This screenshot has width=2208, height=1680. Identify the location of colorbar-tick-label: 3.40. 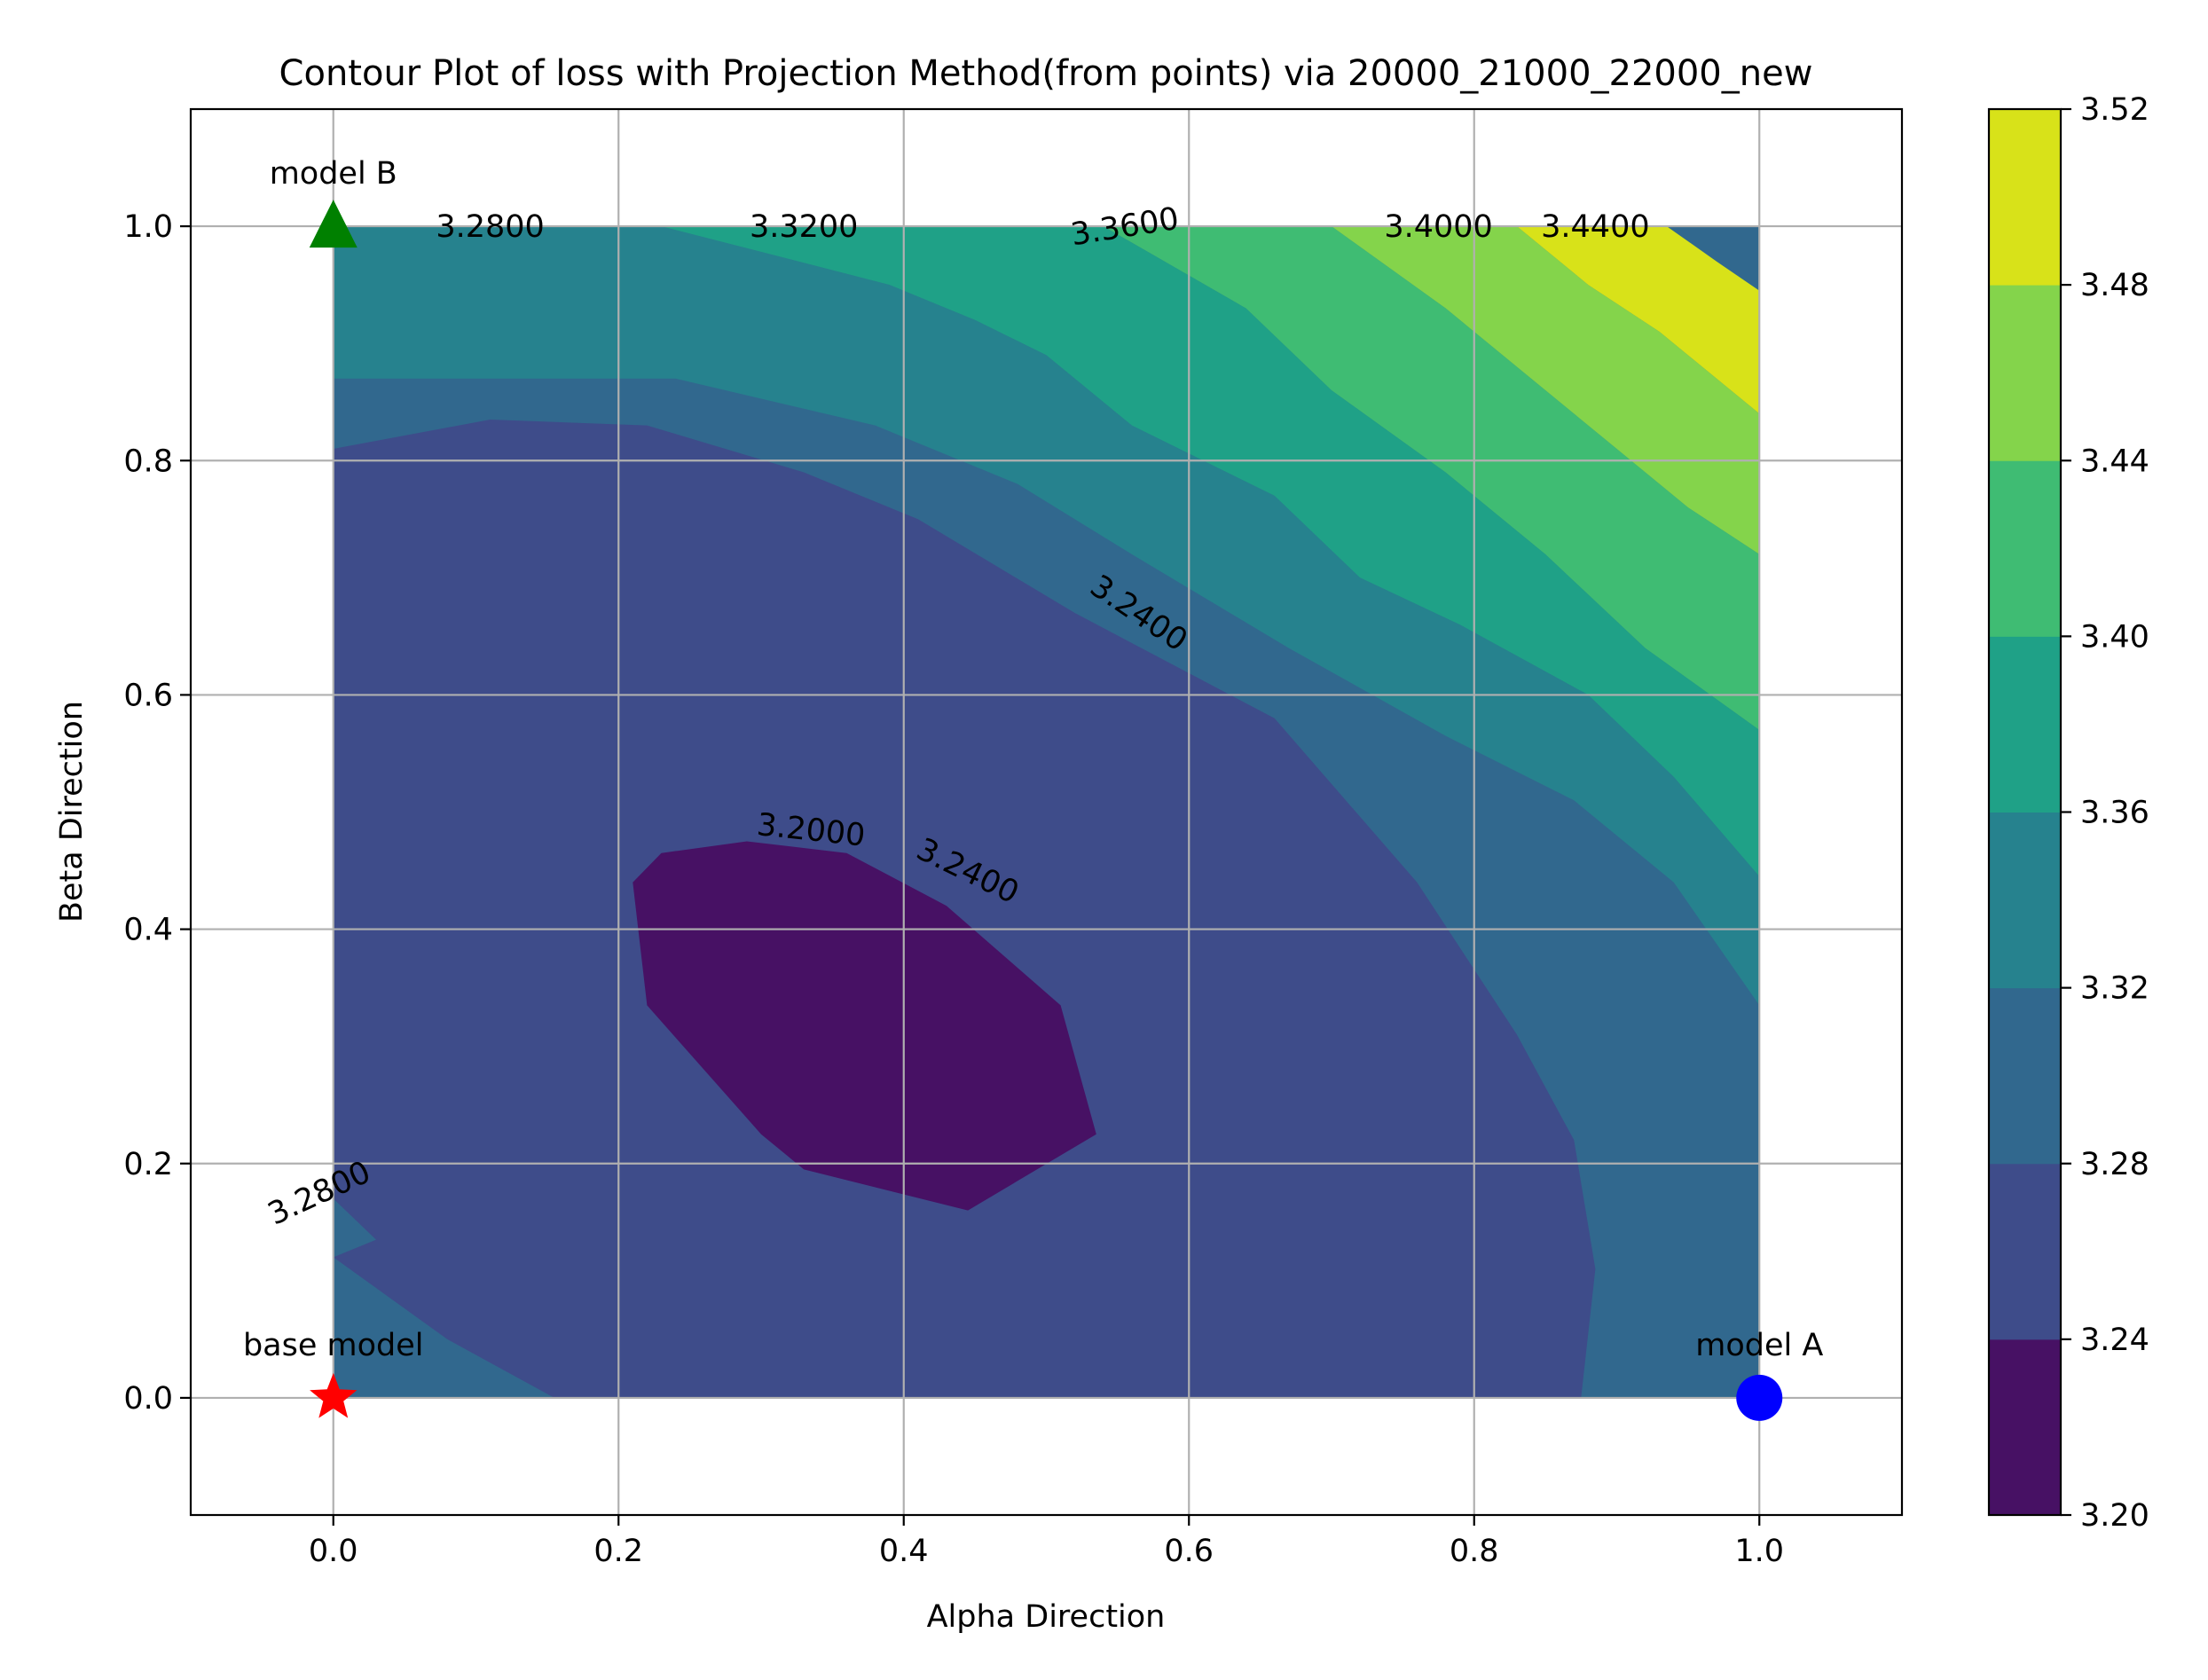
(2114, 637).